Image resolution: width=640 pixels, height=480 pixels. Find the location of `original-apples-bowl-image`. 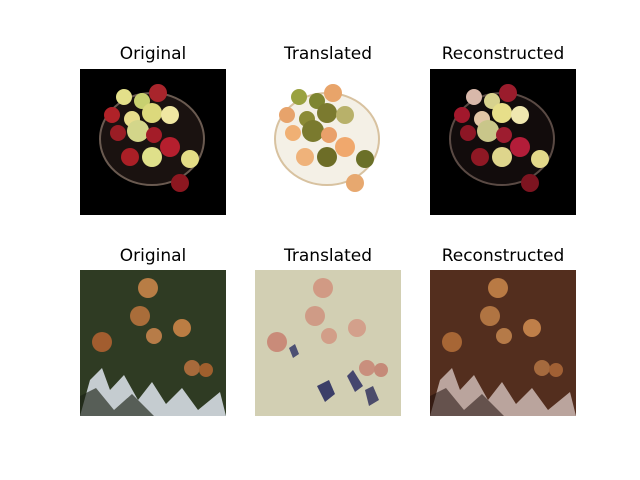

original-apples-bowl-image is located at coordinates (153, 142).